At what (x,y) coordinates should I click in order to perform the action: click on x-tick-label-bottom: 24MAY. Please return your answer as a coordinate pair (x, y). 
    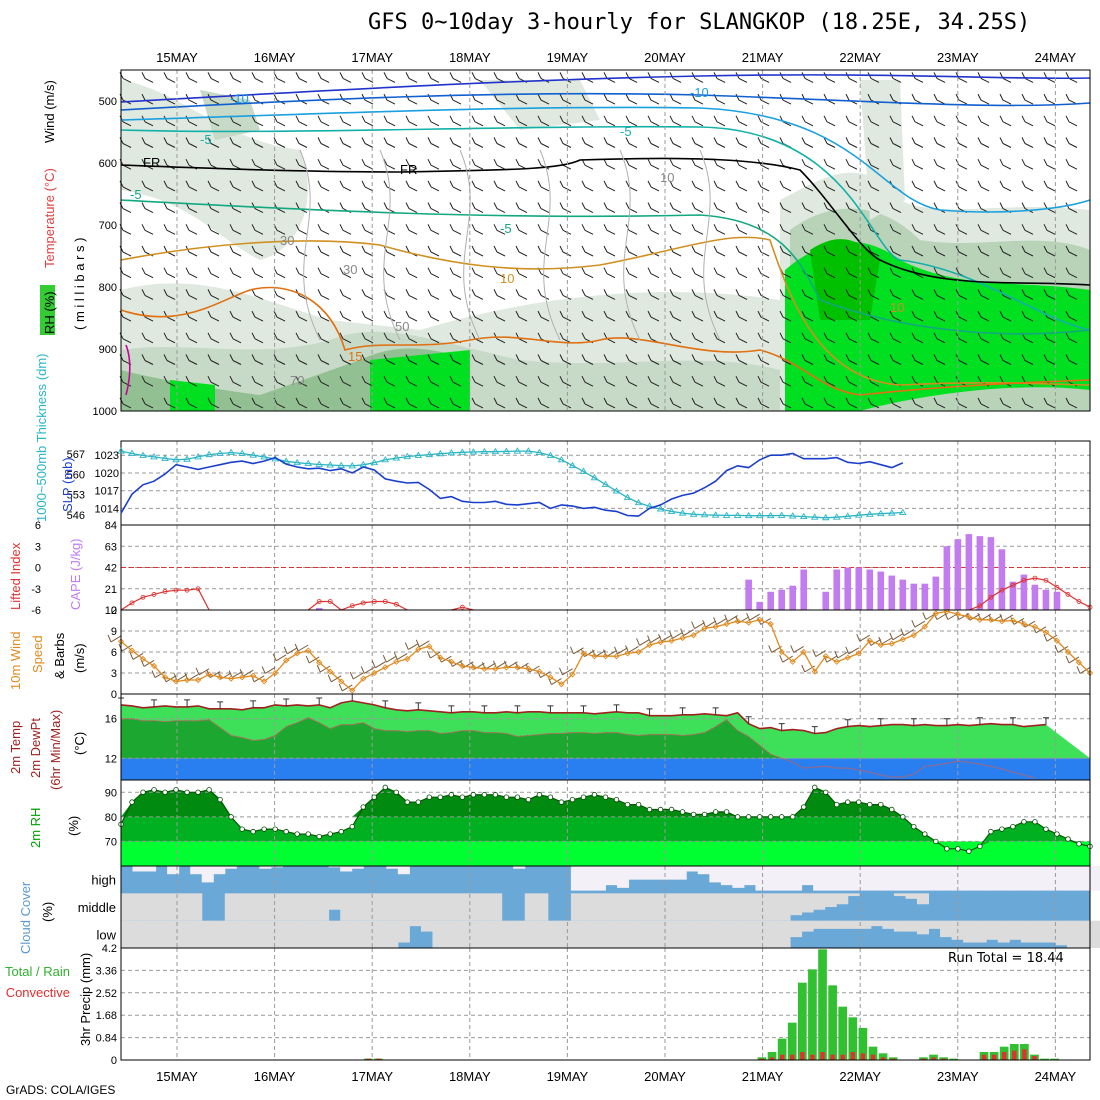
    Looking at the image, I should click on (1056, 1076).